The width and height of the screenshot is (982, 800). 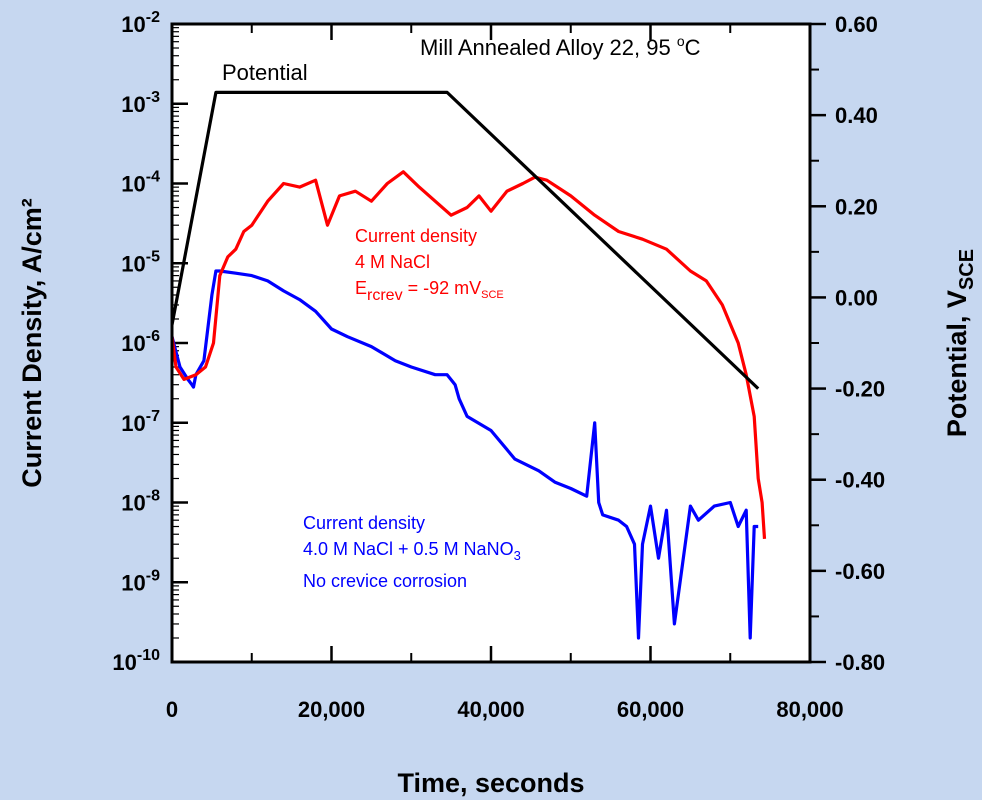 What do you see at coordinates (492, 295) in the screenshot?
I see `ercrev-sce: SCE` at bounding box center [492, 295].